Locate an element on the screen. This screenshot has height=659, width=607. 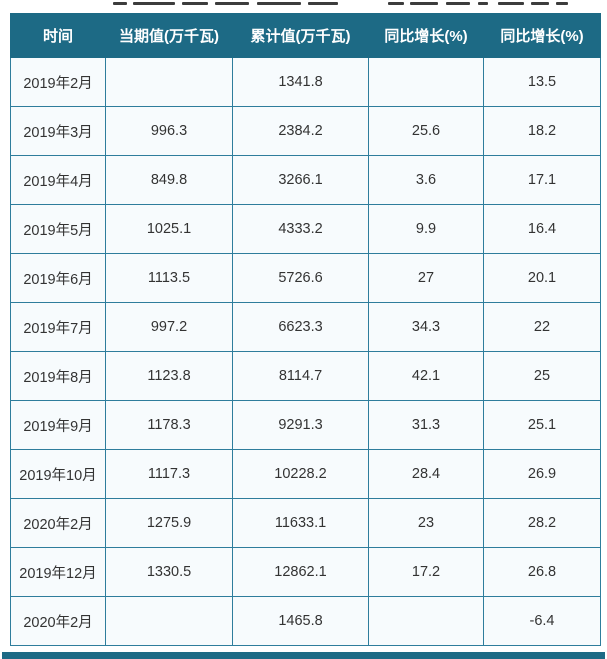
table-header: 时间 当期值(万千瓦) 累计值(万千瓦) 同比增长(%) 同比增长(%) is located at coordinates (305, 35).